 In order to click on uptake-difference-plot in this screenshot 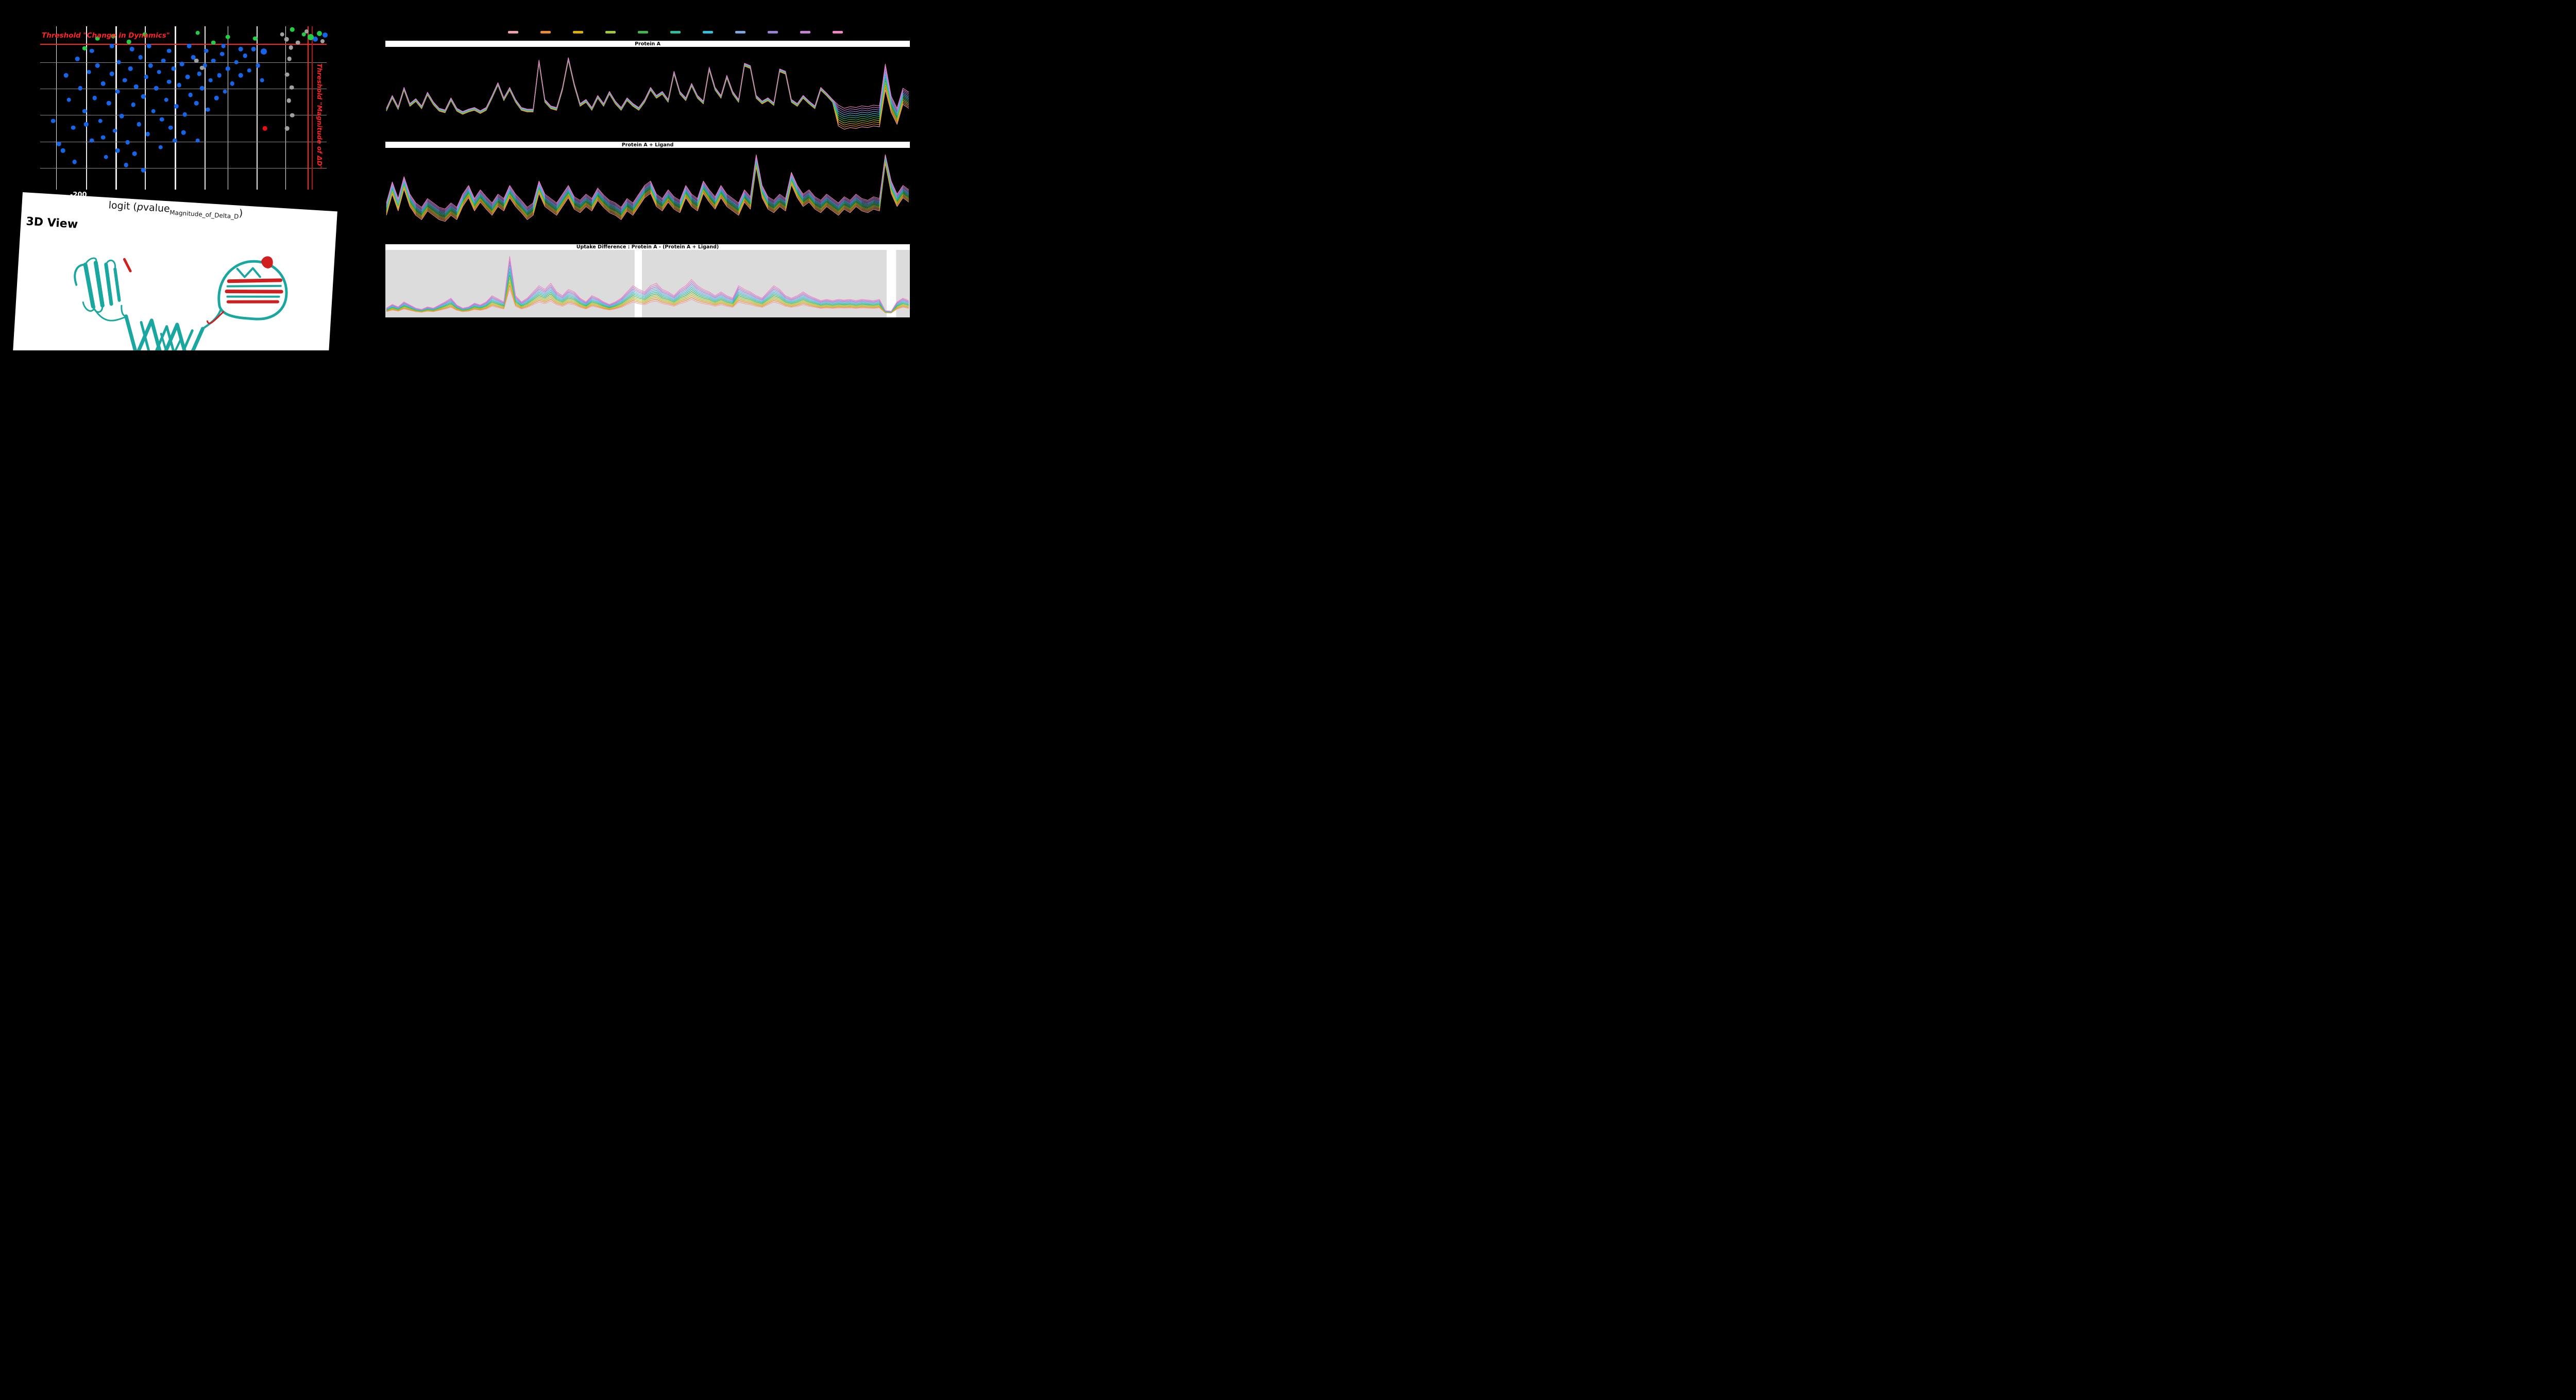, I will do `click(647, 283)`.